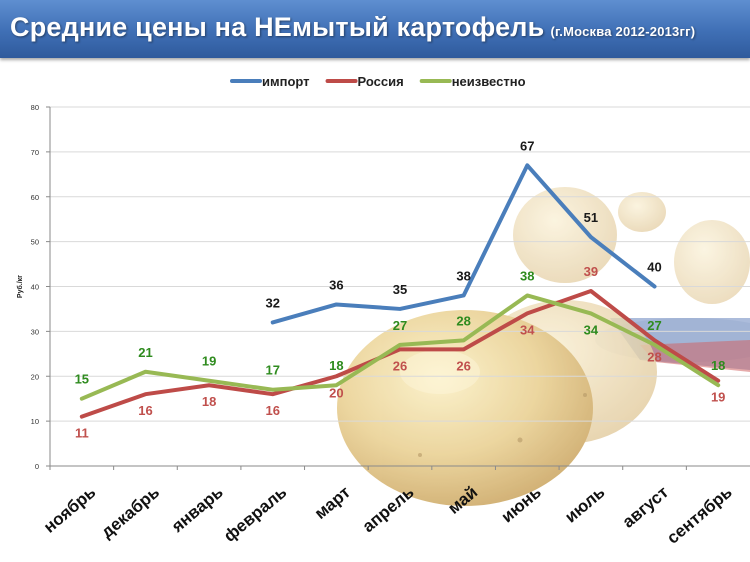 The image size is (750, 562). What do you see at coordinates (35, 331) in the screenshot?
I see `y-tick-label: 30` at bounding box center [35, 331].